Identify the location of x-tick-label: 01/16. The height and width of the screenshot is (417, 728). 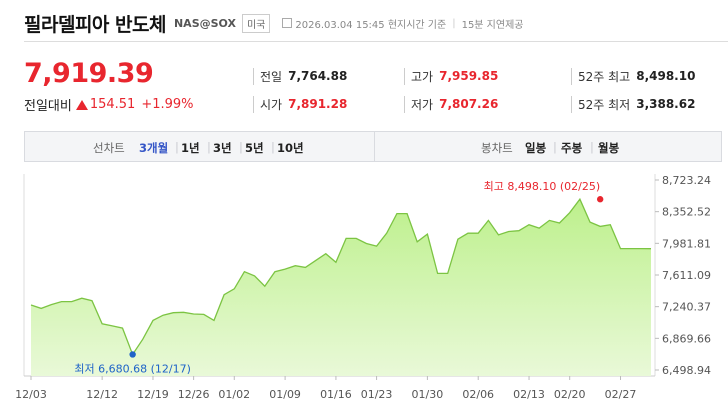
(336, 394).